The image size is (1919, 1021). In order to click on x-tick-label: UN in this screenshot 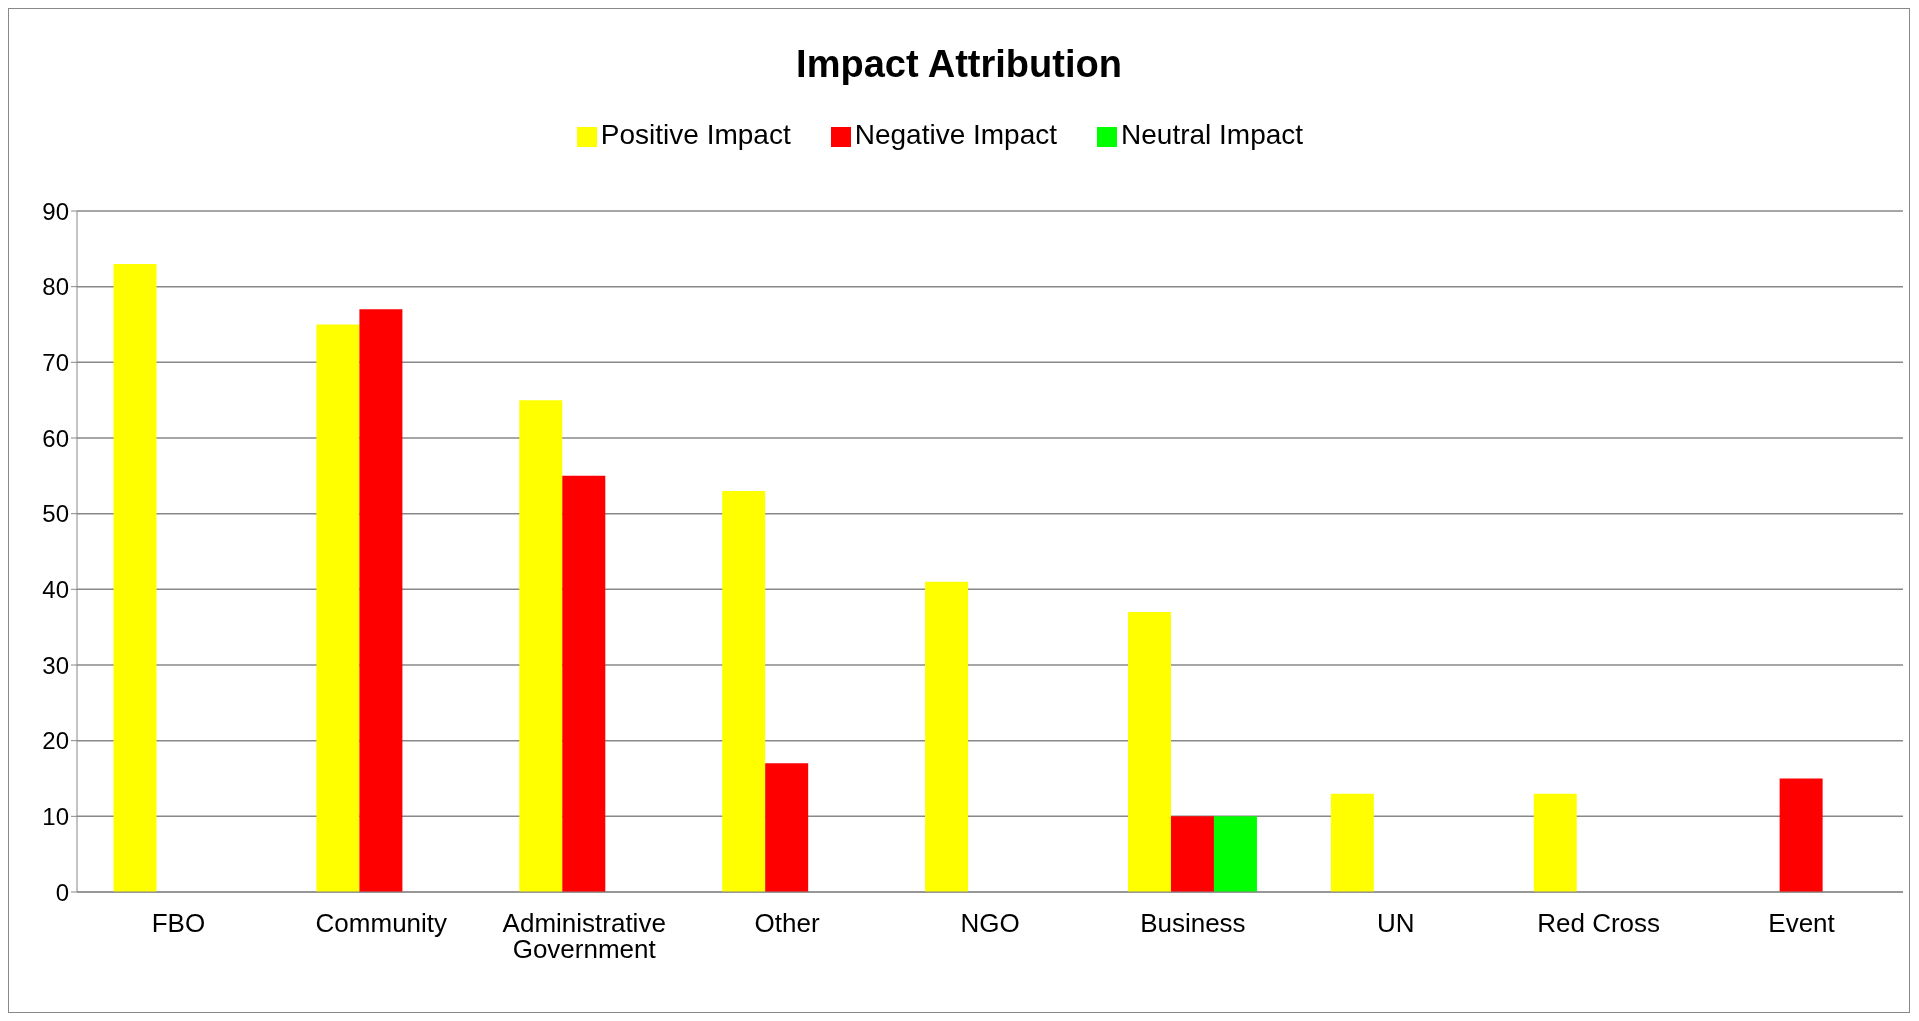, I will do `click(1396, 923)`.